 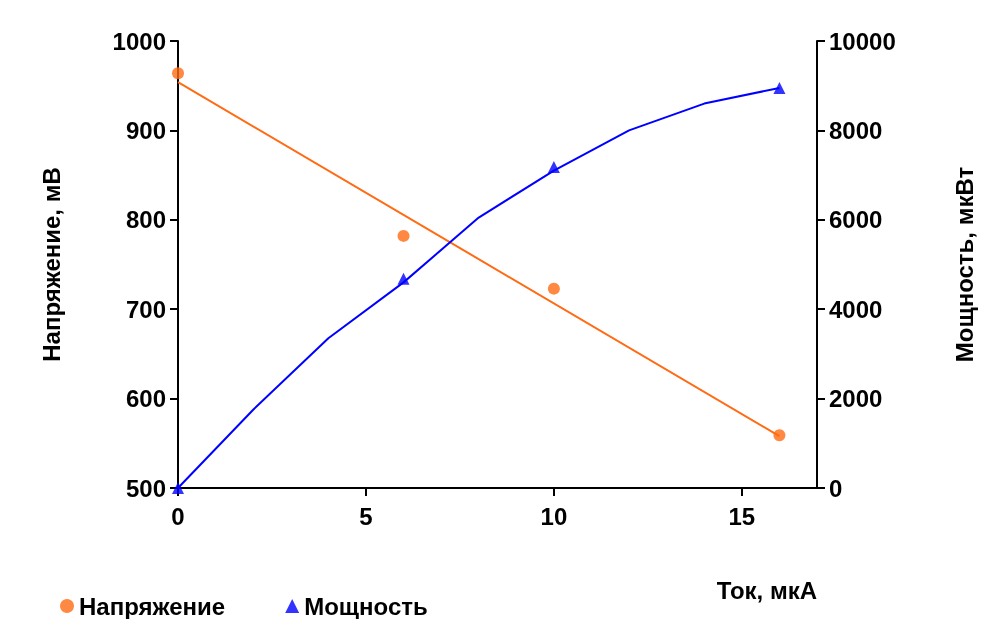 I want to click on y-tick-label: 600, so click(x=145, y=399).